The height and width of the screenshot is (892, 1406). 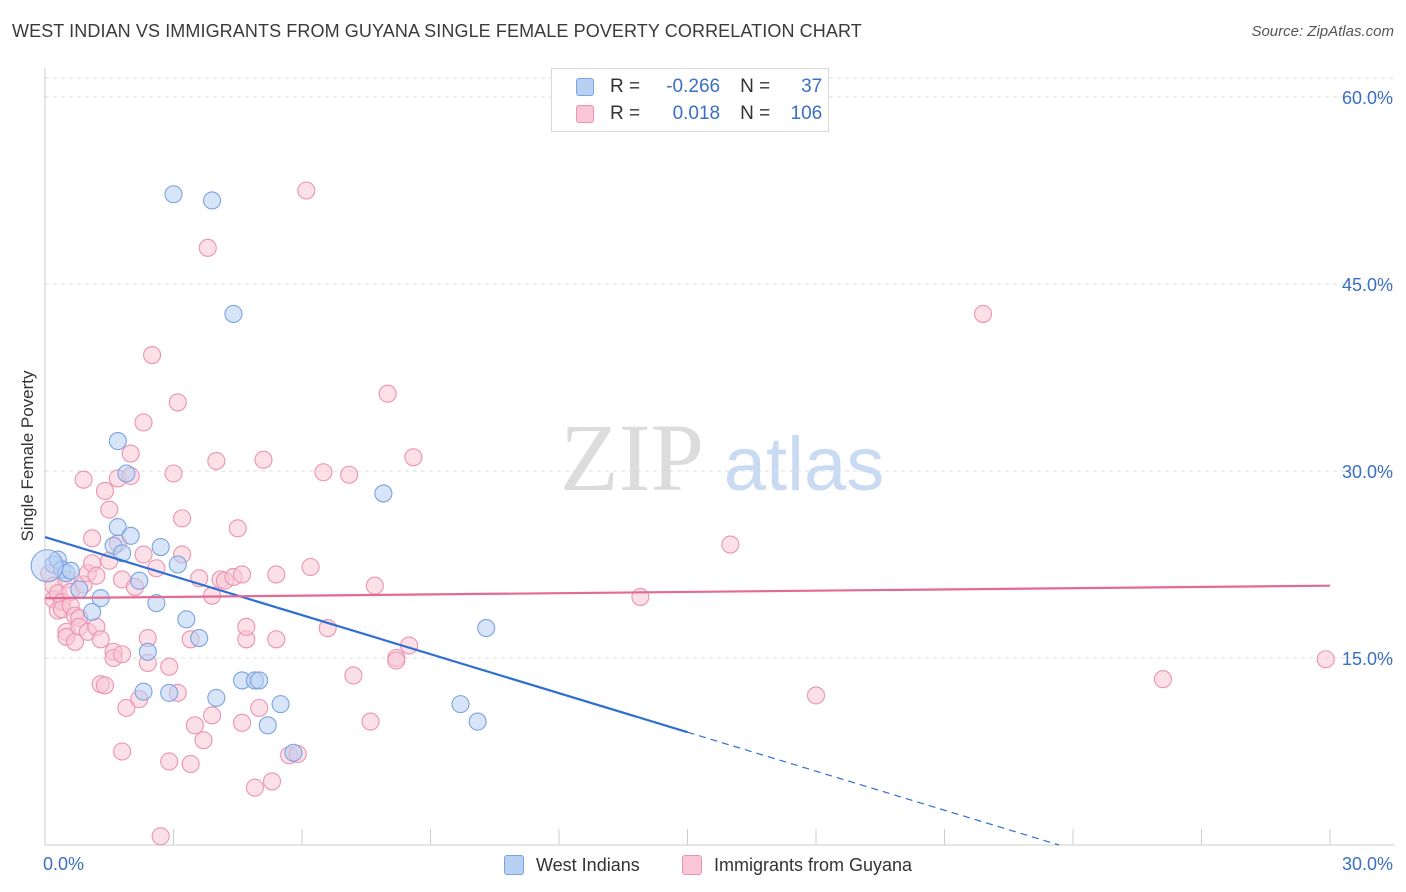 What do you see at coordinates (696, 113) in the screenshot?
I see `r-value: 0.018` at bounding box center [696, 113].